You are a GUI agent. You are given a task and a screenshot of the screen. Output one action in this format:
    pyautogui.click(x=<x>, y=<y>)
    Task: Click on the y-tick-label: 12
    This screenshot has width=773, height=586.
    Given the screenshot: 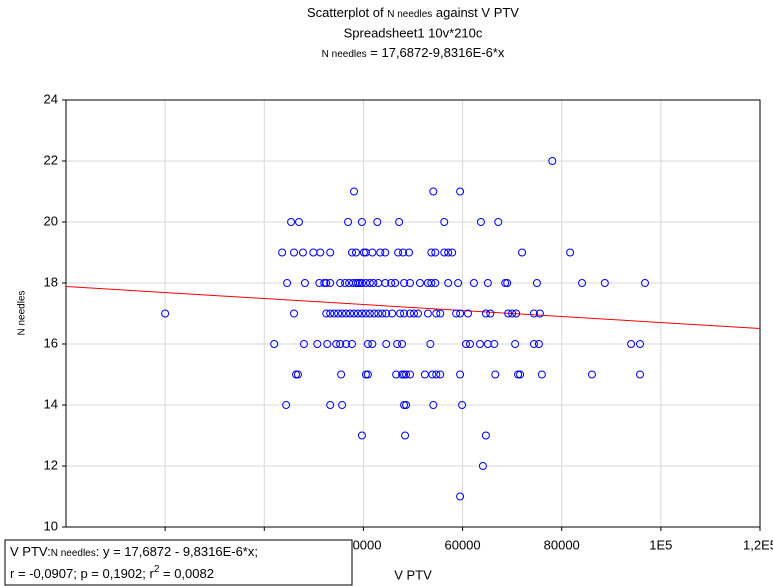 What is the action you would take?
    pyautogui.click(x=51, y=464)
    